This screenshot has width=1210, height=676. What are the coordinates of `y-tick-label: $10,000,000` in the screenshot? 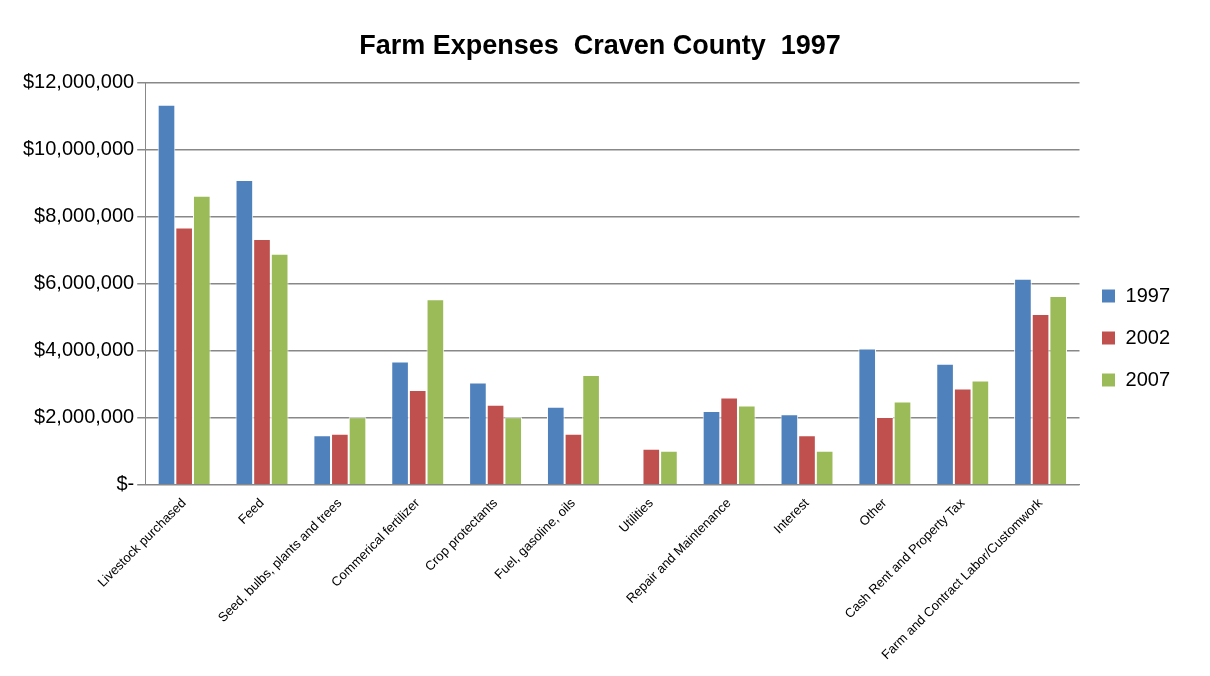 It's located at (78, 147).